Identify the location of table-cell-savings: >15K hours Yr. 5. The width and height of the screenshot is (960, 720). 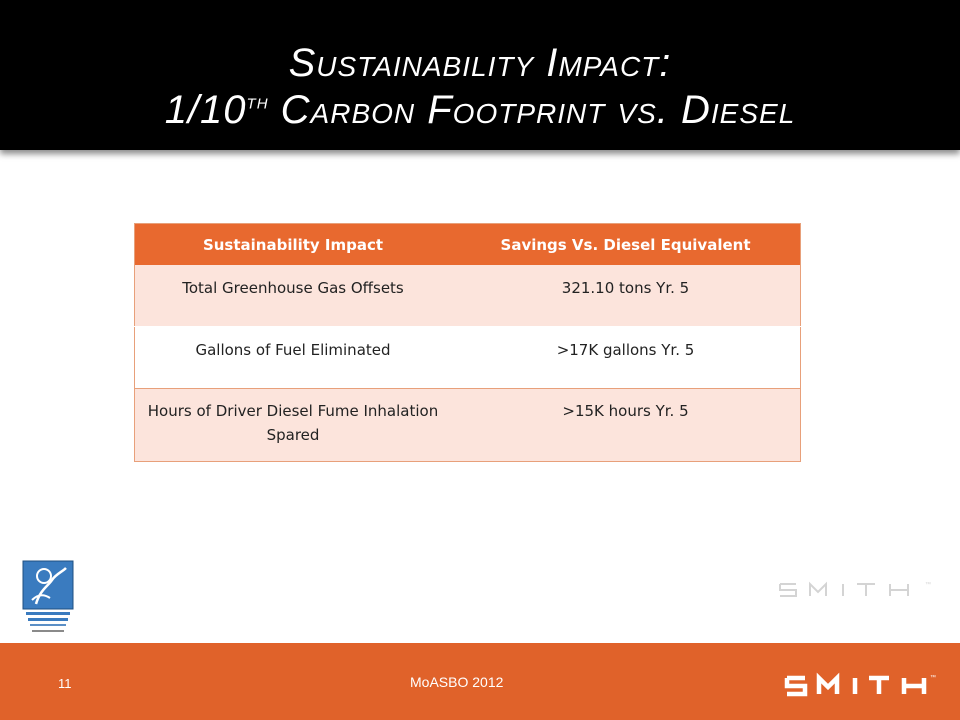
(626, 425).